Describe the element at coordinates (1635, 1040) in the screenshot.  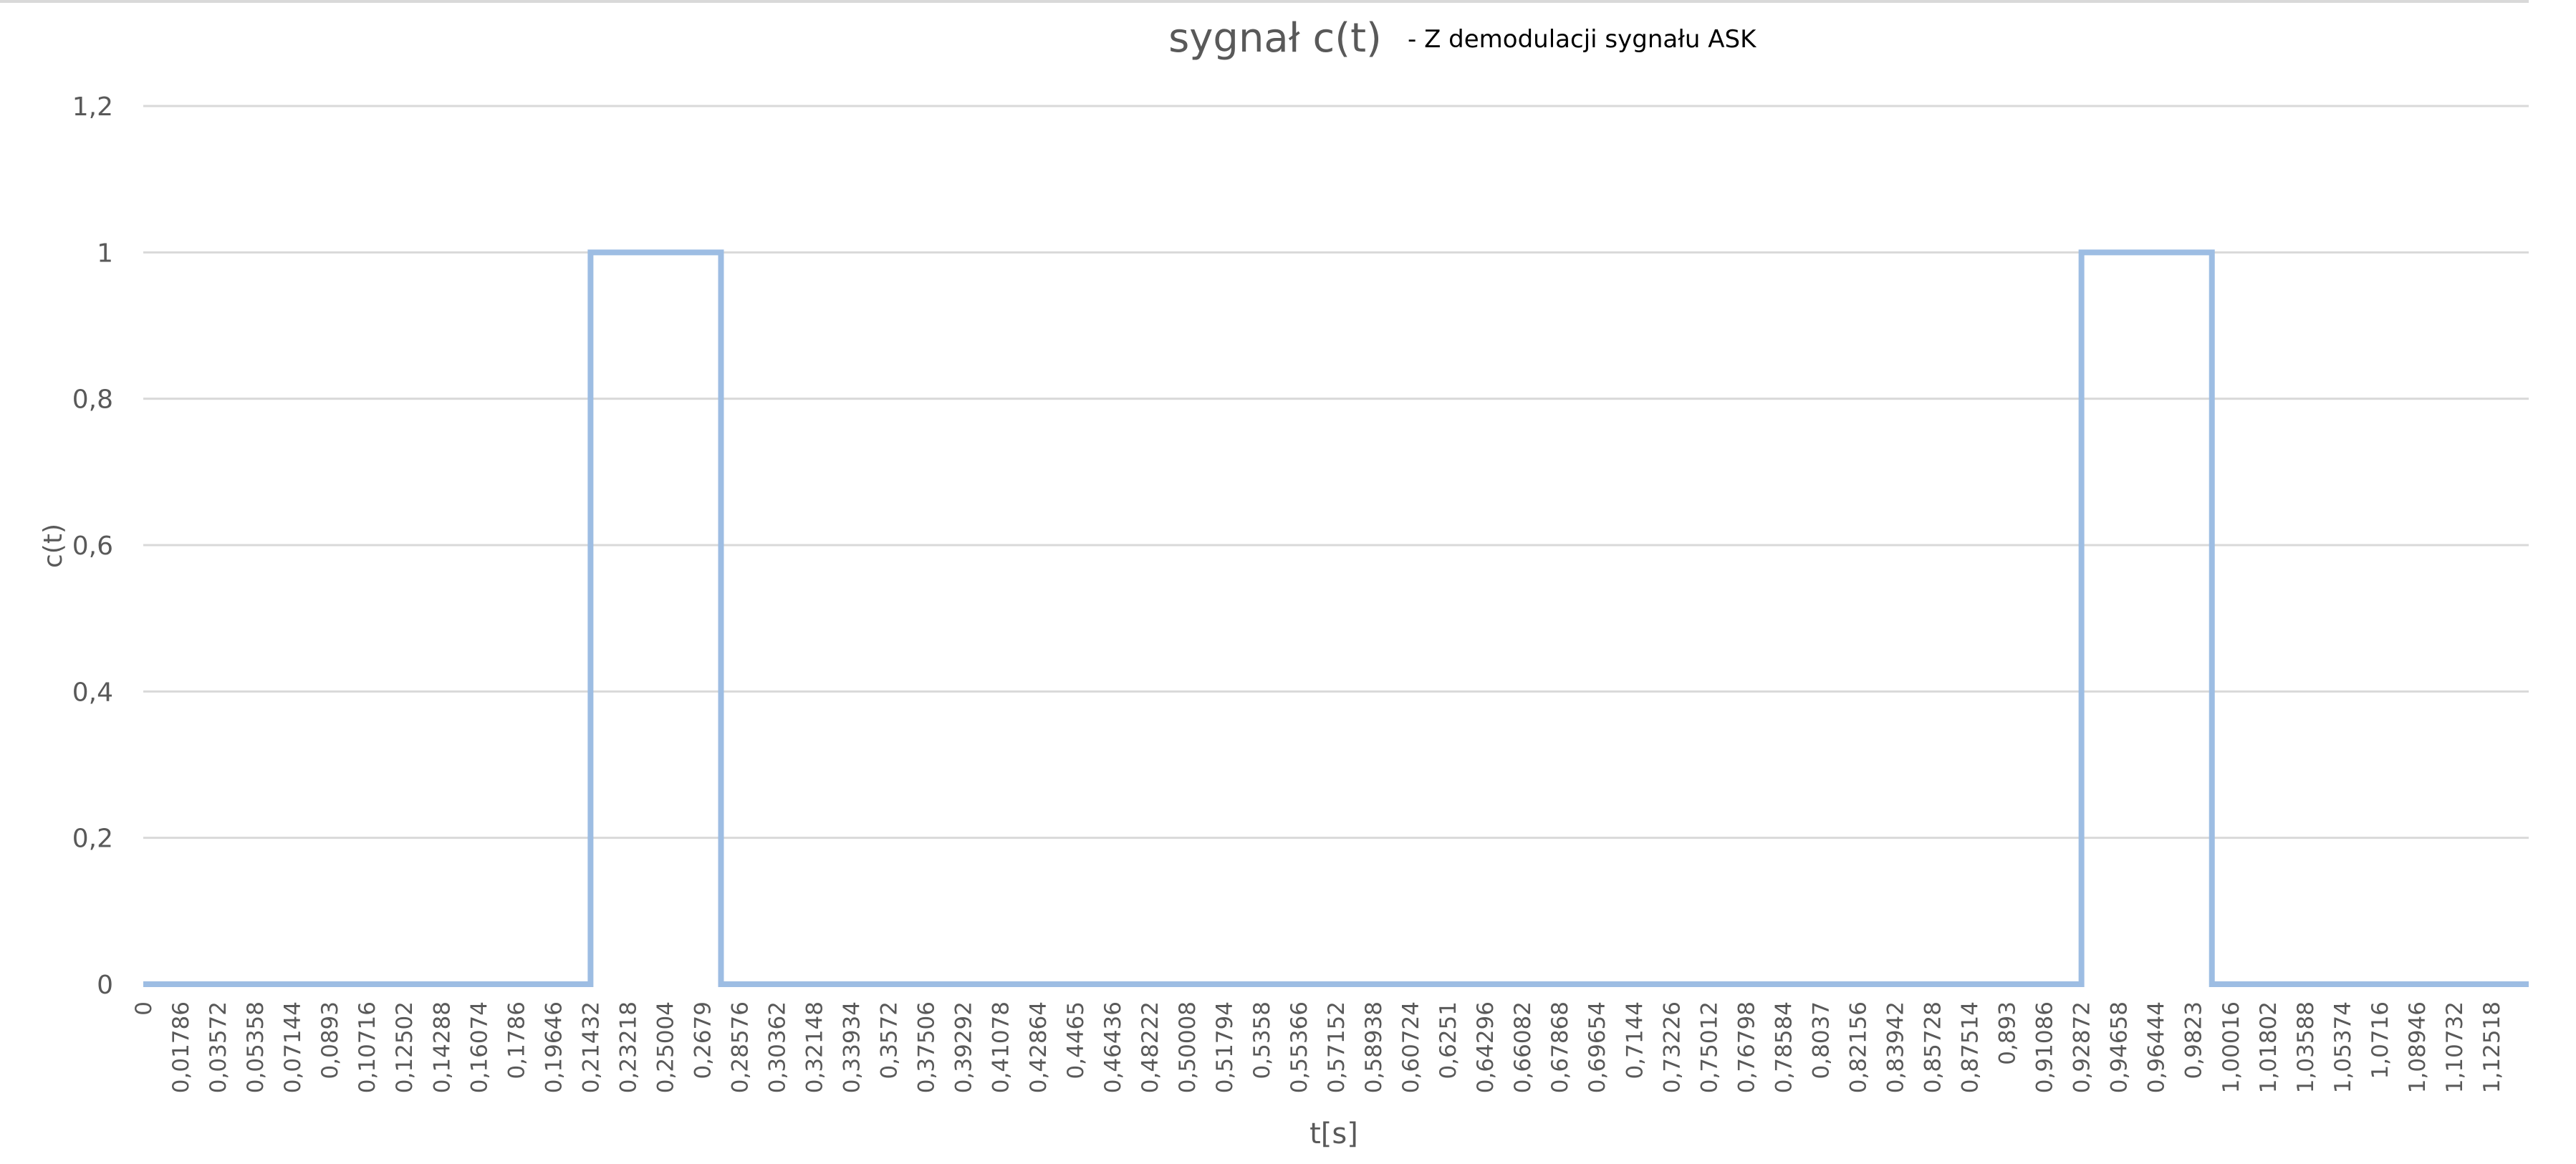
I see `x-tick-label: 0,7144` at that location.